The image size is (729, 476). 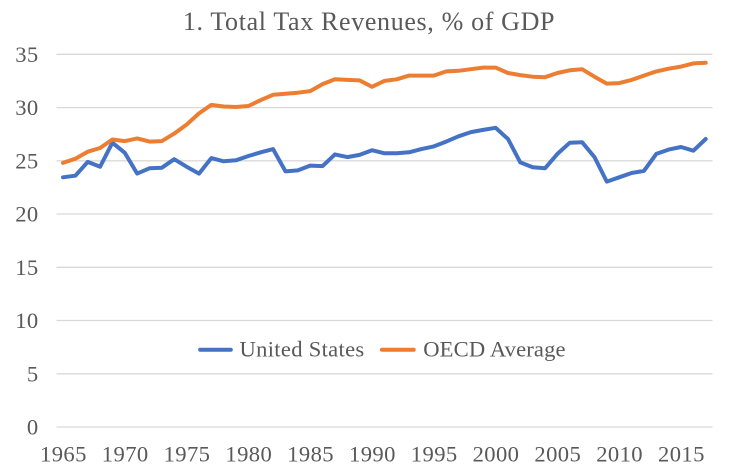 What do you see at coordinates (125, 453) in the screenshot?
I see `svg-text: 1970` at bounding box center [125, 453].